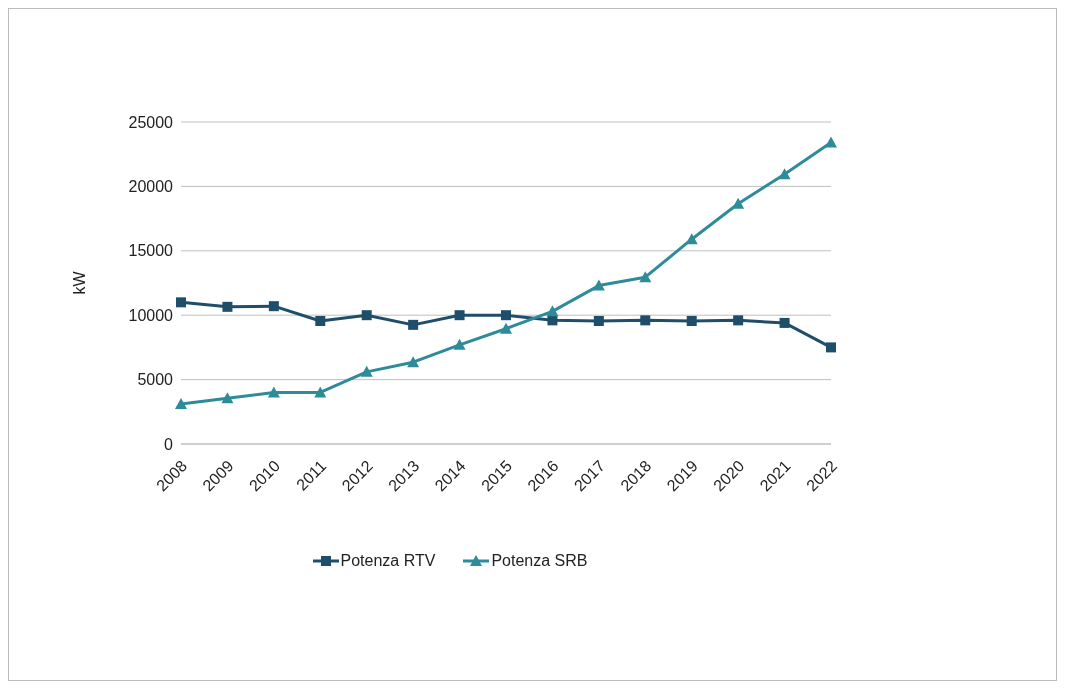 This screenshot has height=689, width=1065. What do you see at coordinates (155, 380) in the screenshot?
I see `y-tick-label: 5000` at bounding box center [155, 380].